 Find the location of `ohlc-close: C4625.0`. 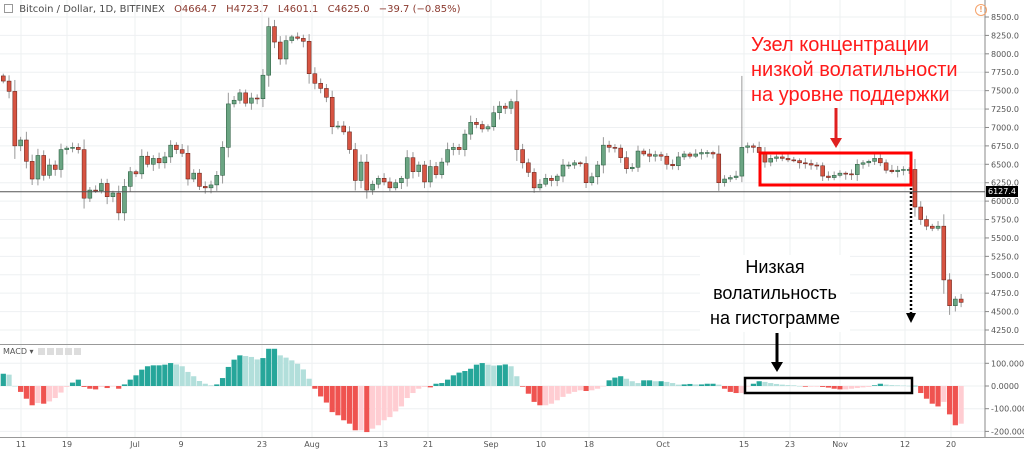

ohlc-close: C4625.0 is located at coordinates (348, 9).